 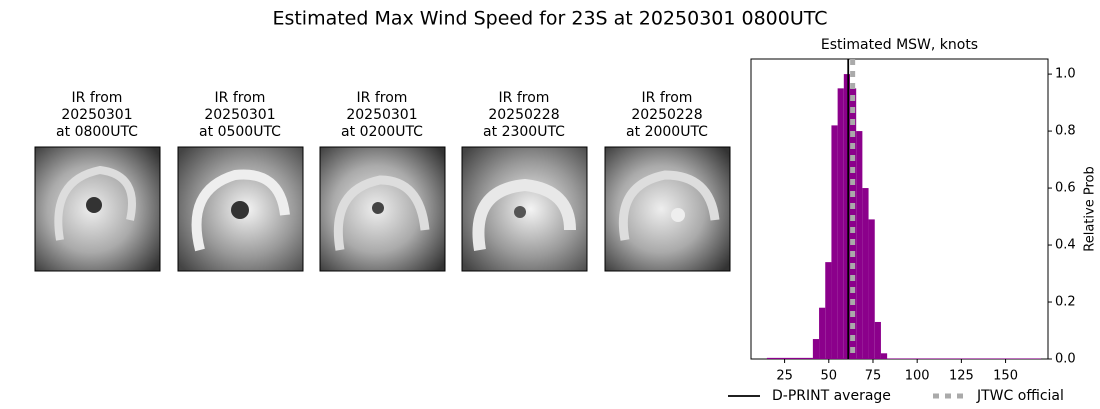 I want to click on panel-title: at 2300UTC, so click(x=524, y=132).